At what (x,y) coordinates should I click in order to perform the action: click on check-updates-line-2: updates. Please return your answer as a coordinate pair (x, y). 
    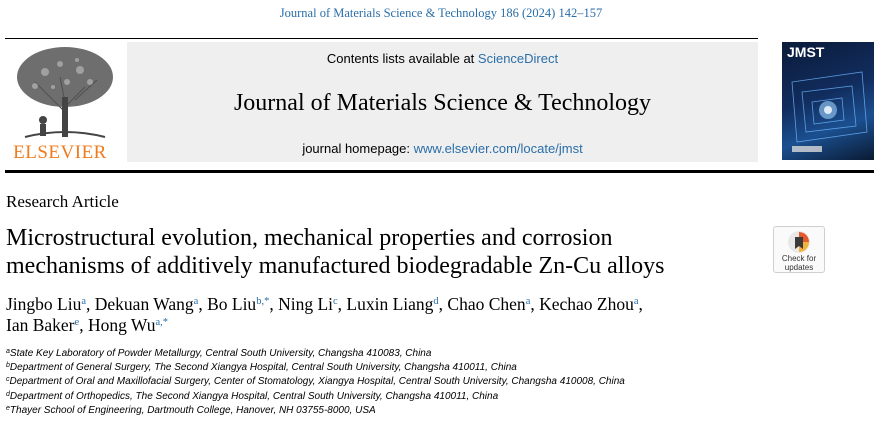
    Looking at the image, I should click on (799, 267).